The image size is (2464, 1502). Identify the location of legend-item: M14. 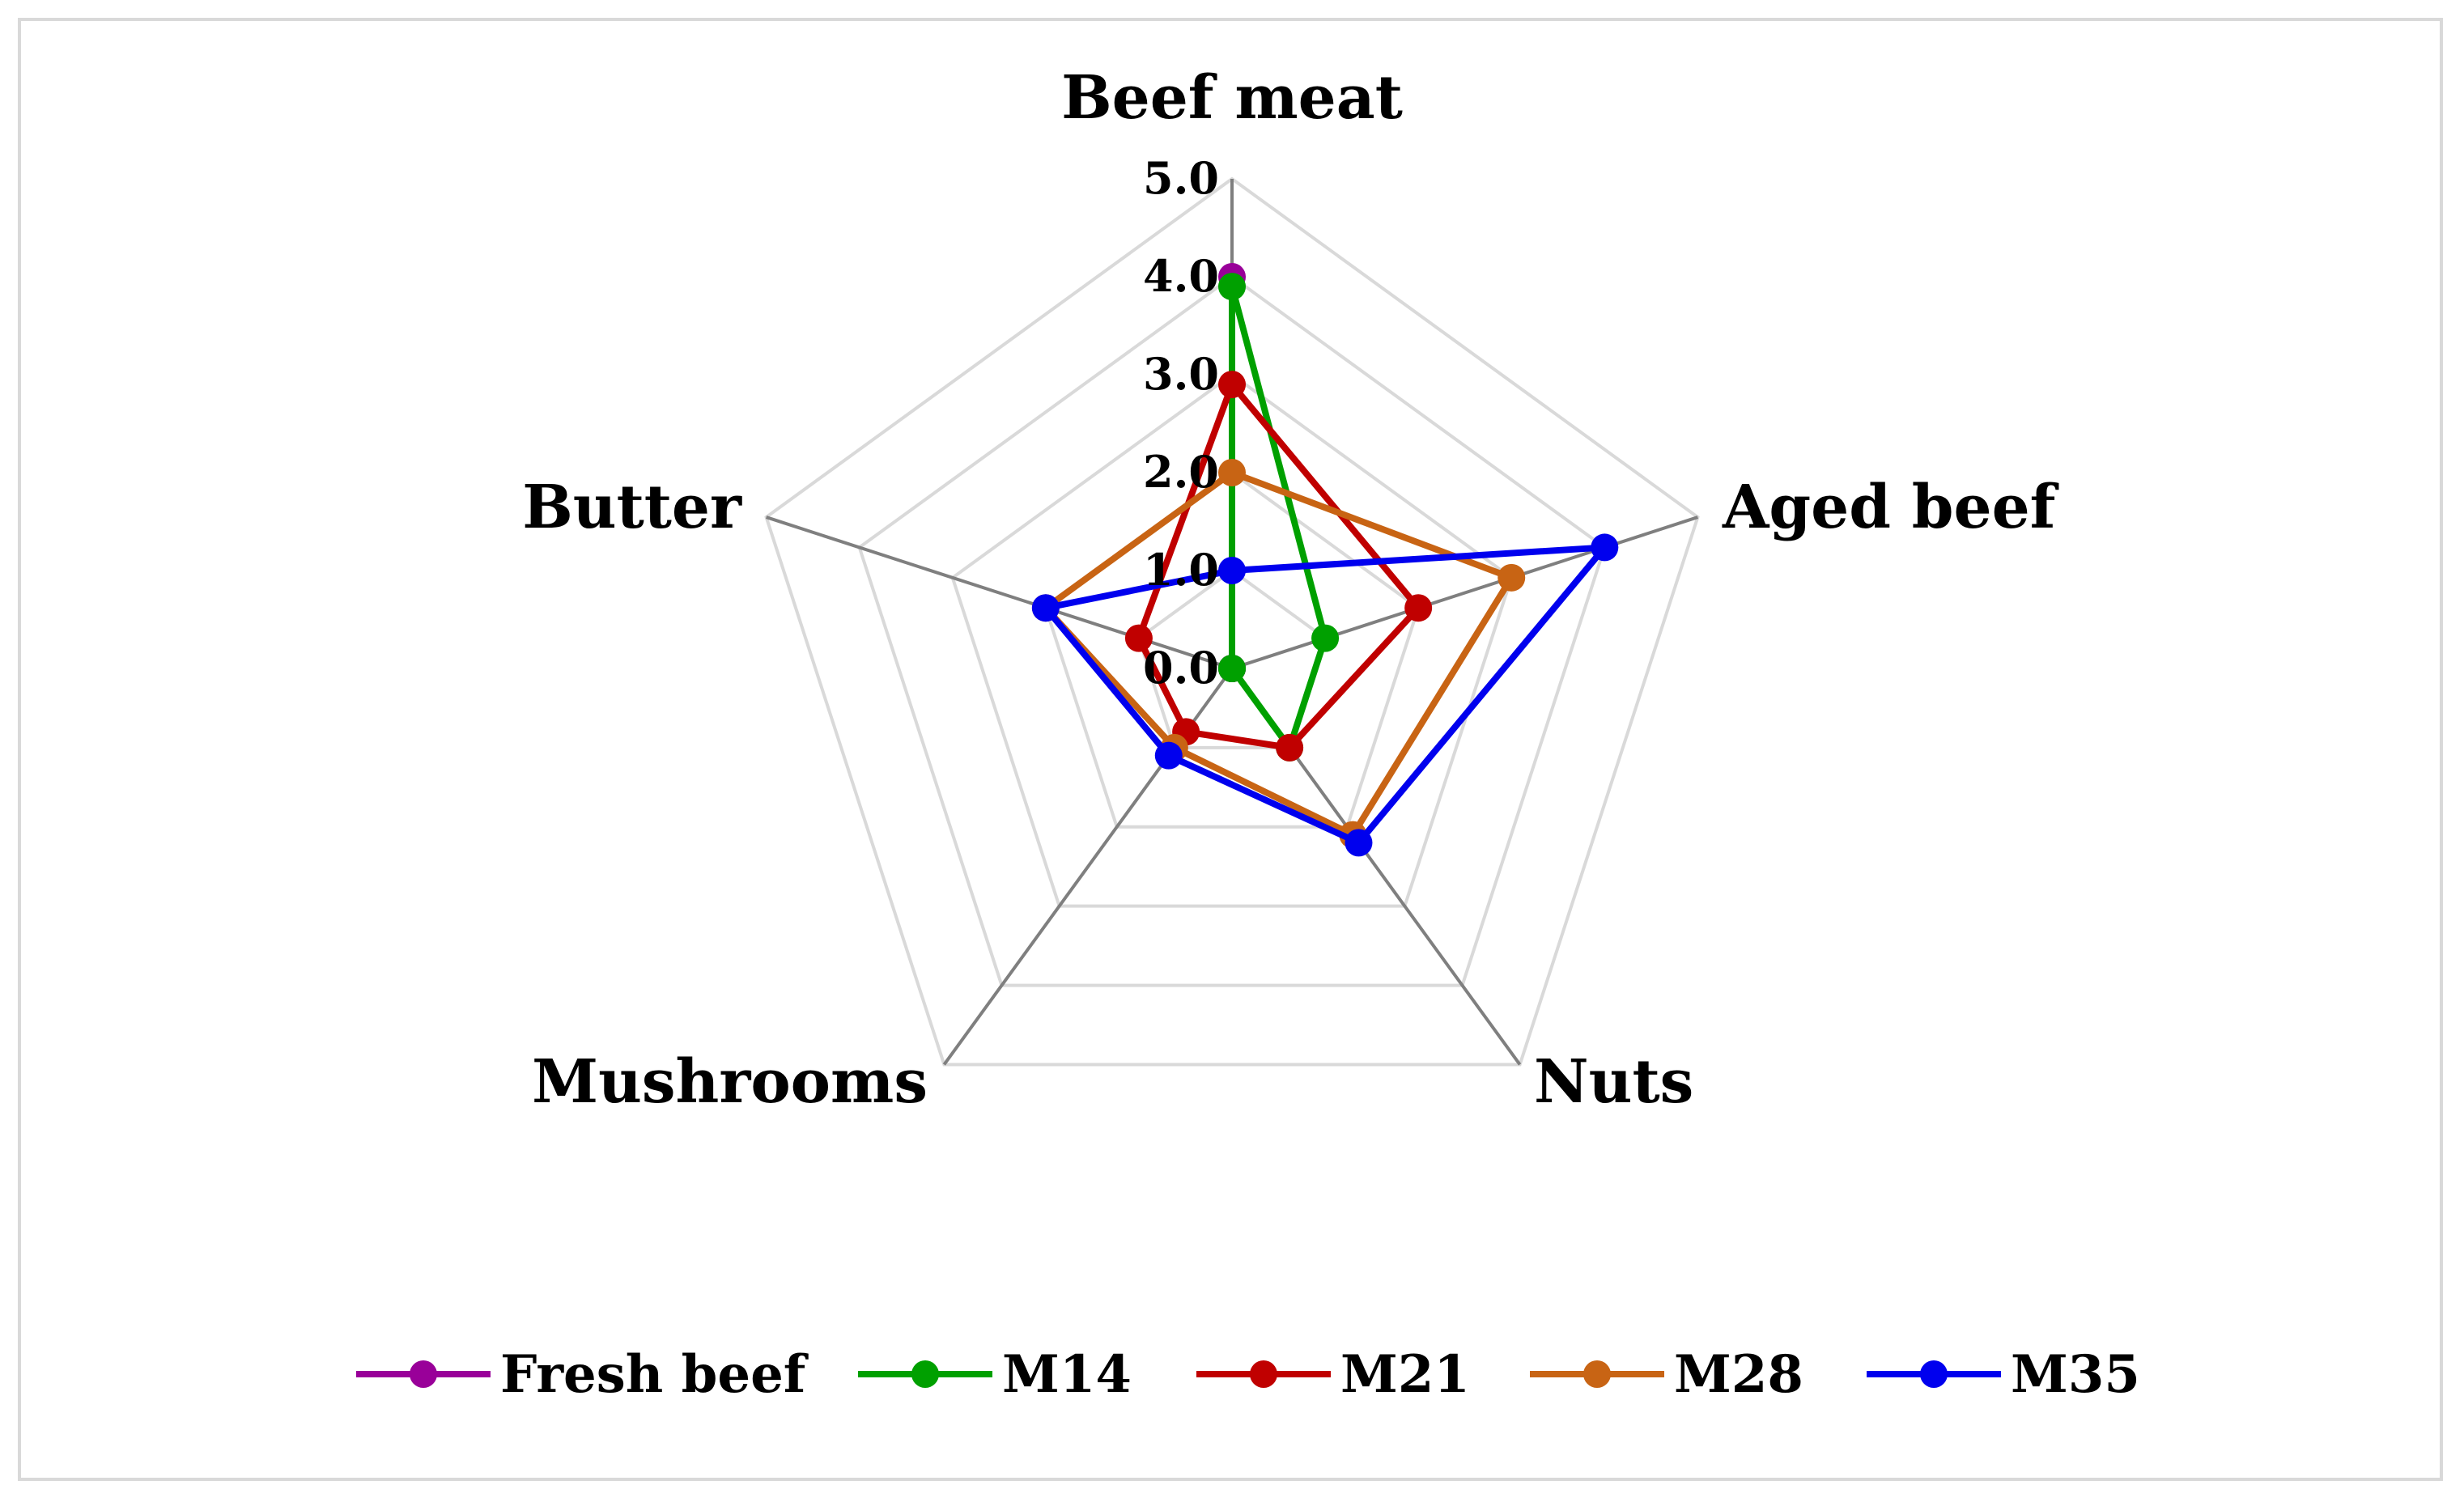
(995, 1374).